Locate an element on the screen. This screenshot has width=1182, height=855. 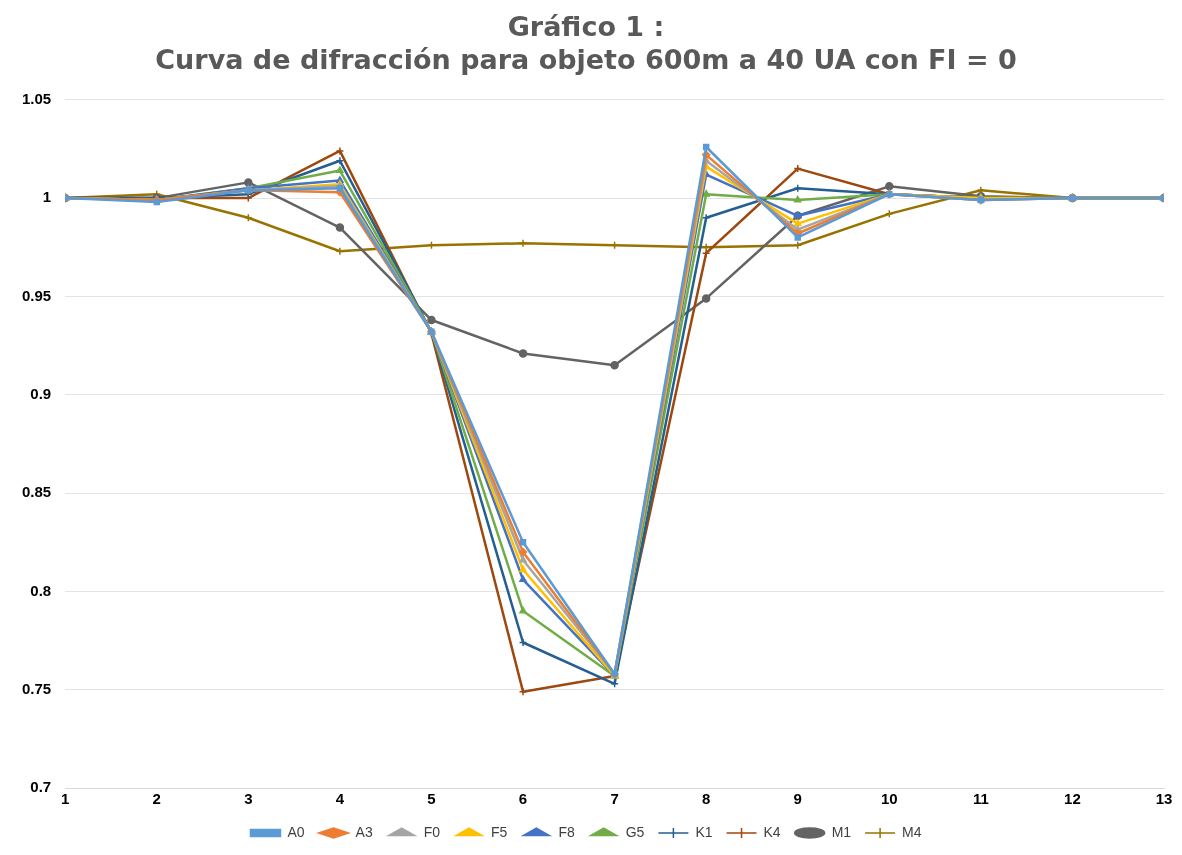
chart-title: Gráfico 1 : Curva de difracción para objeto 600m a 40 UA con FI = 0 is located at coordinates (586, 43).